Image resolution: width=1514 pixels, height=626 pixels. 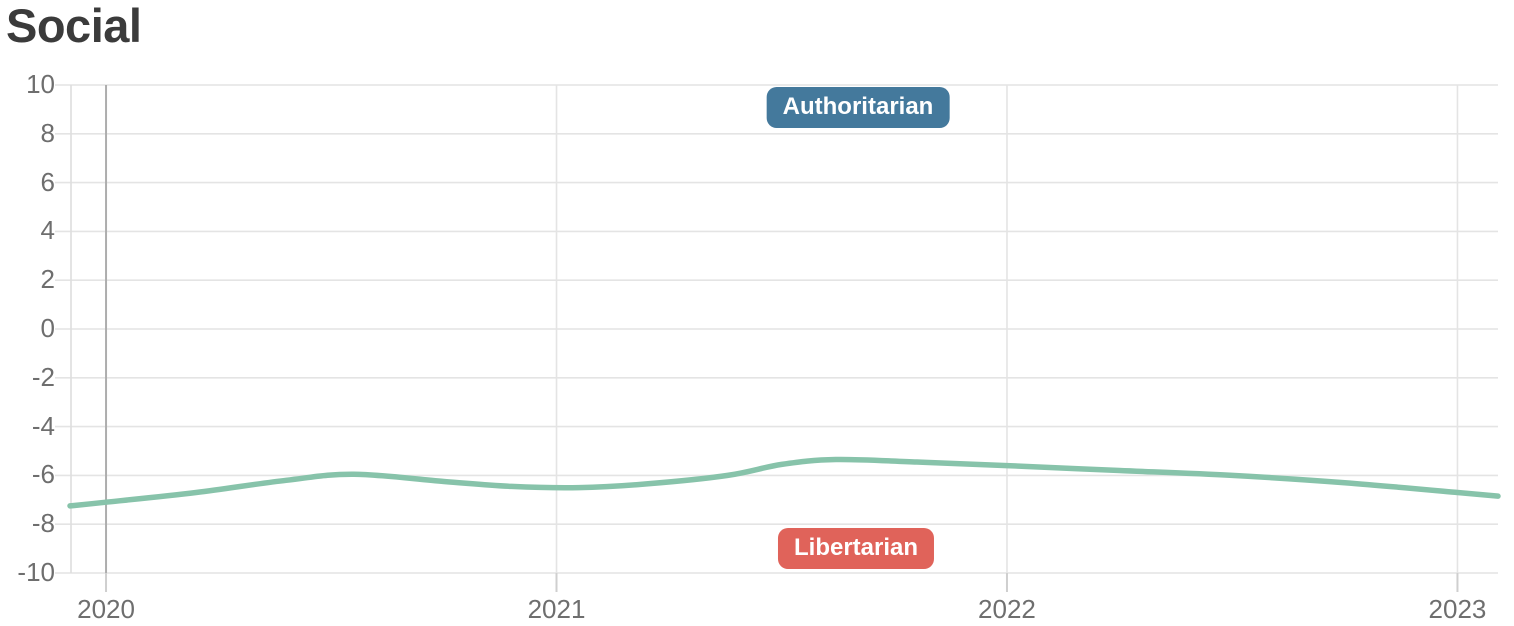 What do you see at coordinates (47, 327) in the screenshot?
I see `y-tick-label: 0` at bounding box center [47, 327].